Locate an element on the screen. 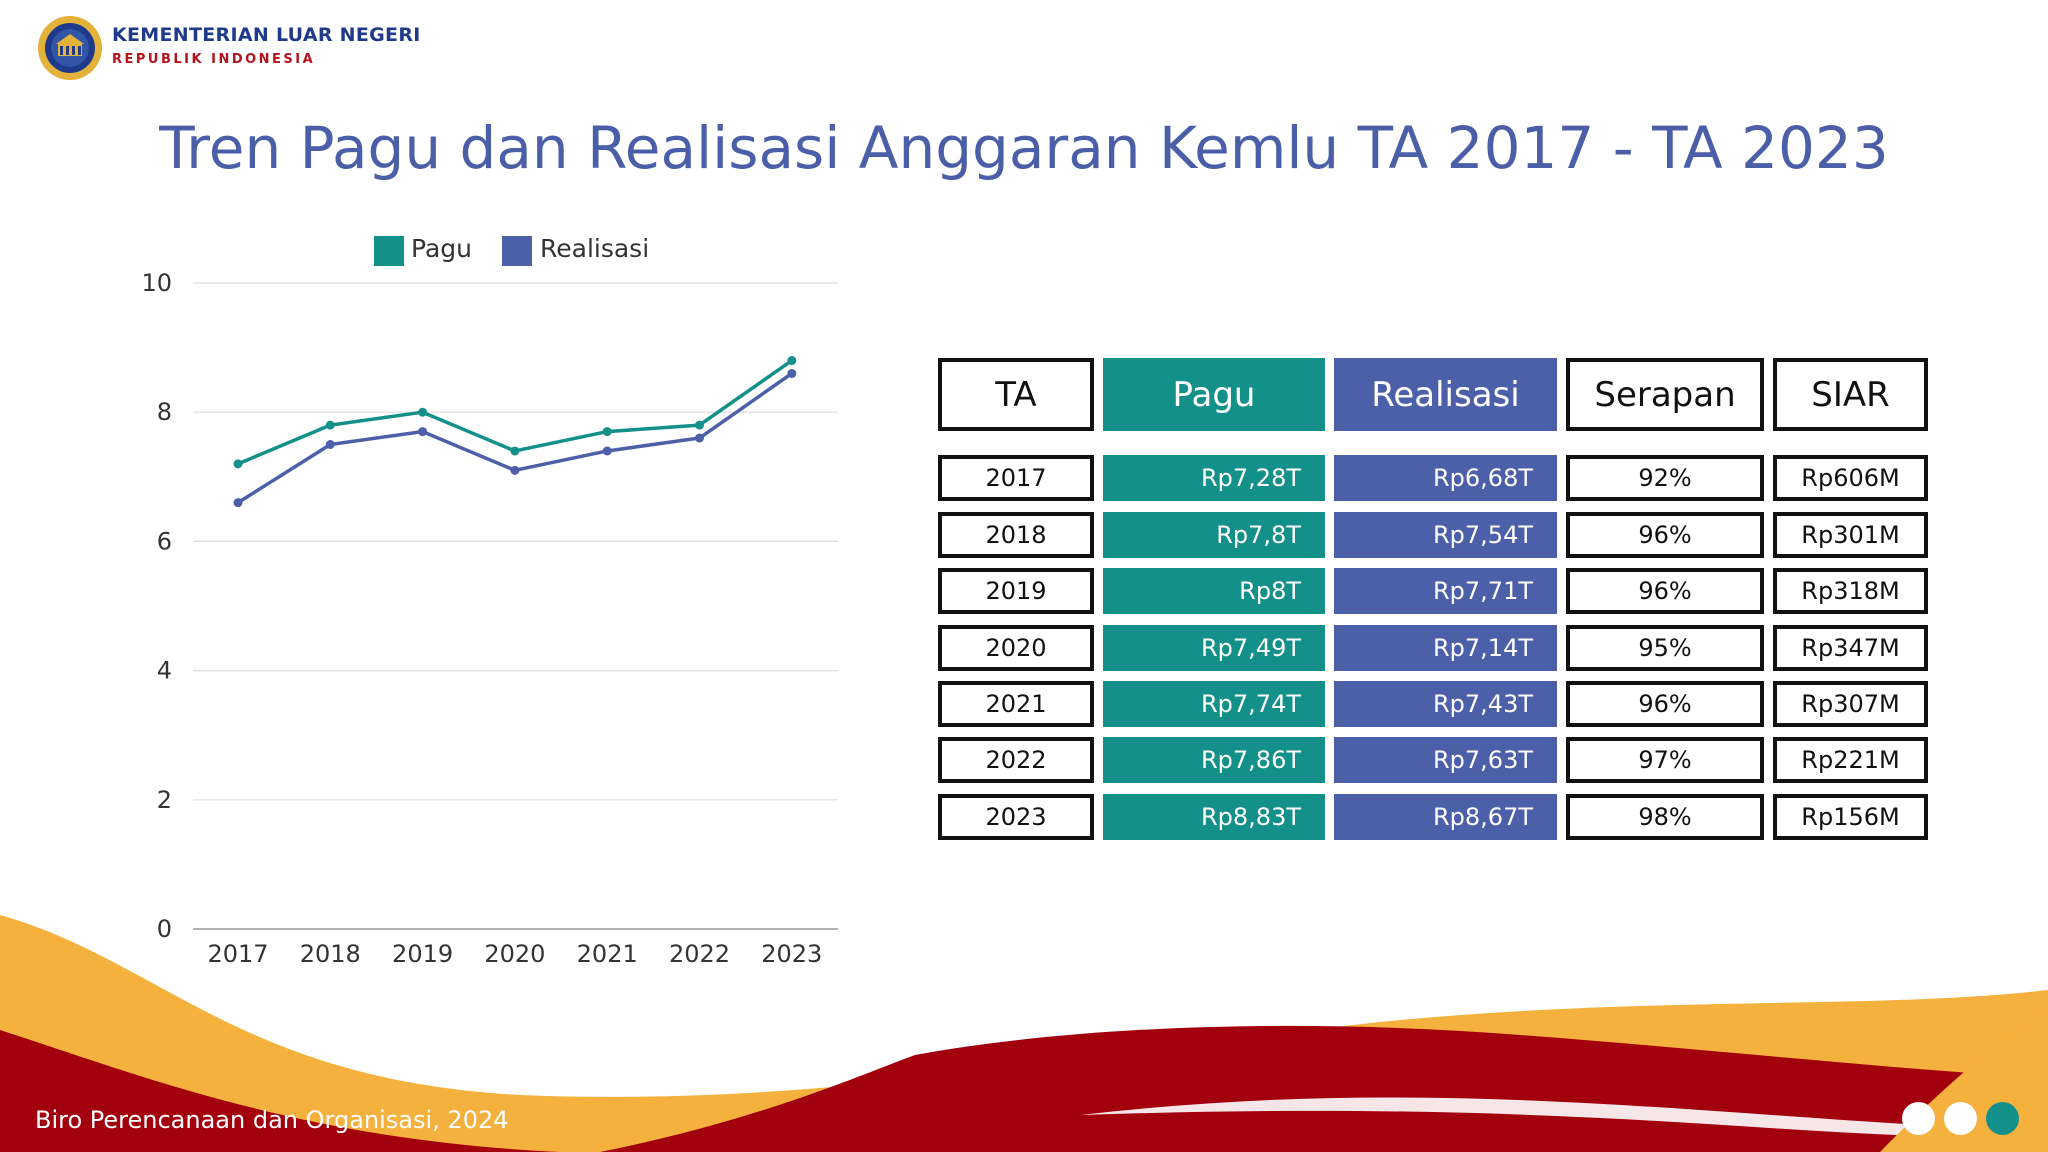 This screenshot has width=2048, height=1152. table-header-ta: TA is located at coordinates (1016, 394).